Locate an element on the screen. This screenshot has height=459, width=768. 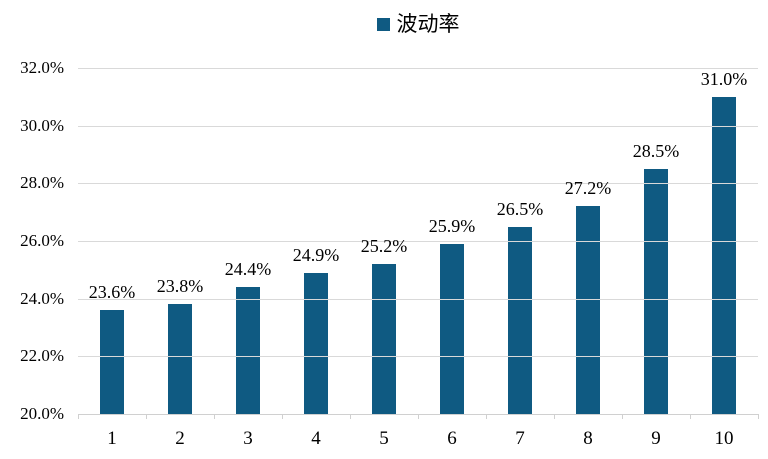
x-axis-label: 5 is located at coordinates (384, 438).